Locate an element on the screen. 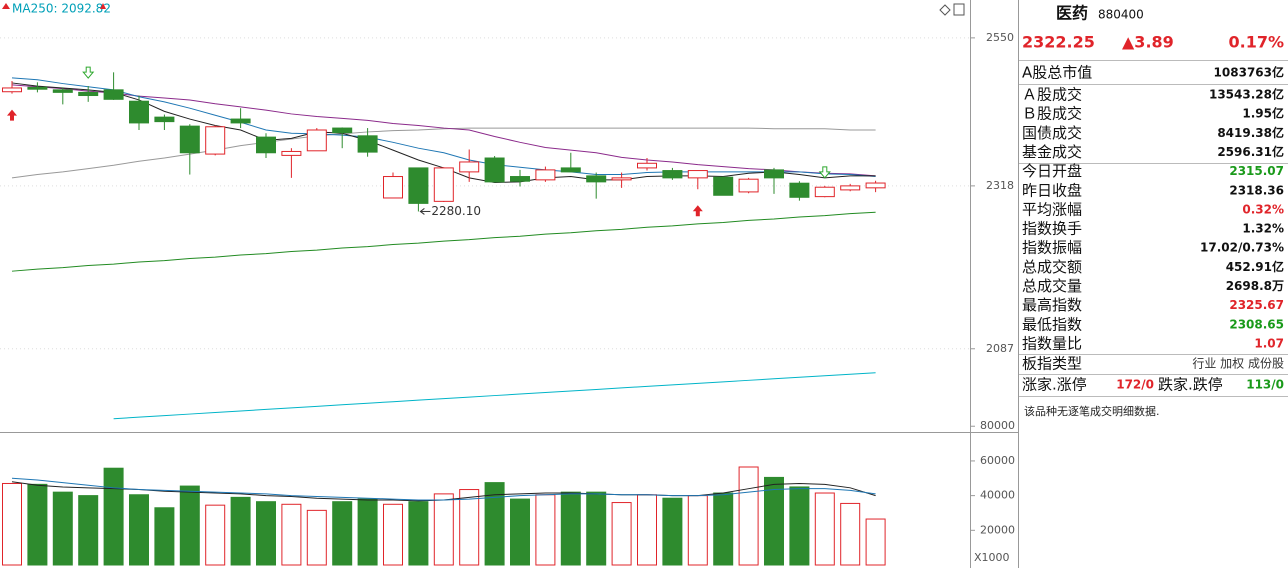 Image resolution: width=1288 pixels, height=568 pixels. row-value: 13543.28亿 is located at coordinates (1246, 94).